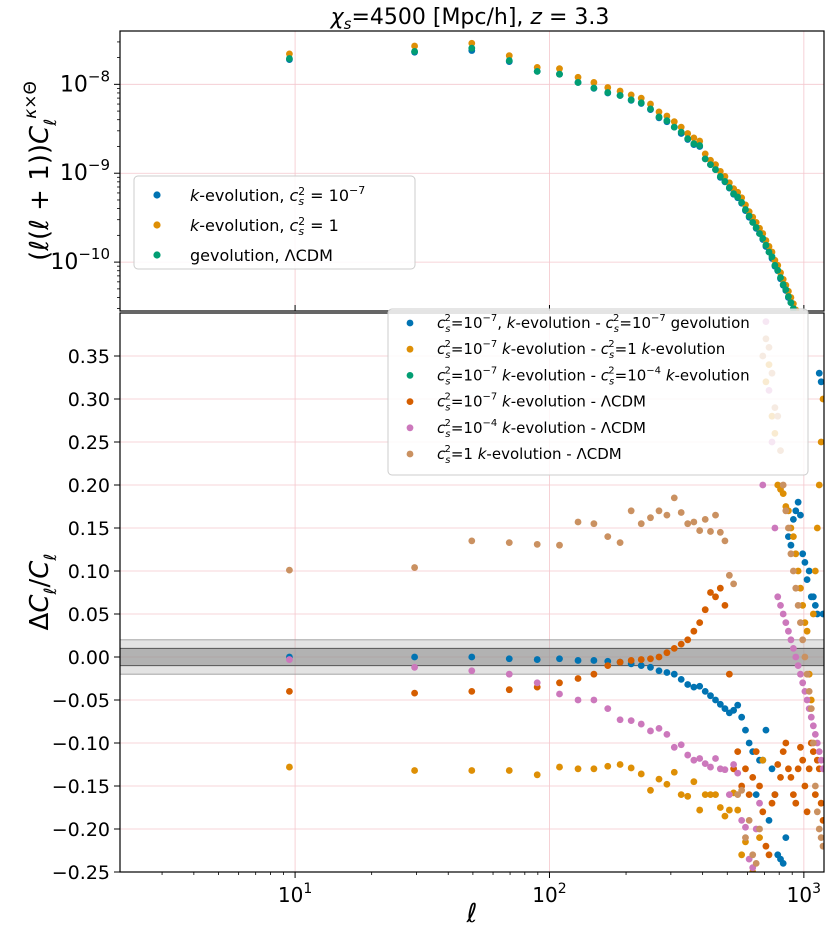 Image resolution: width=830 pixels, height=937 pixels. I want to click on bottom-x-tick-label: 10², so click(549, 894).